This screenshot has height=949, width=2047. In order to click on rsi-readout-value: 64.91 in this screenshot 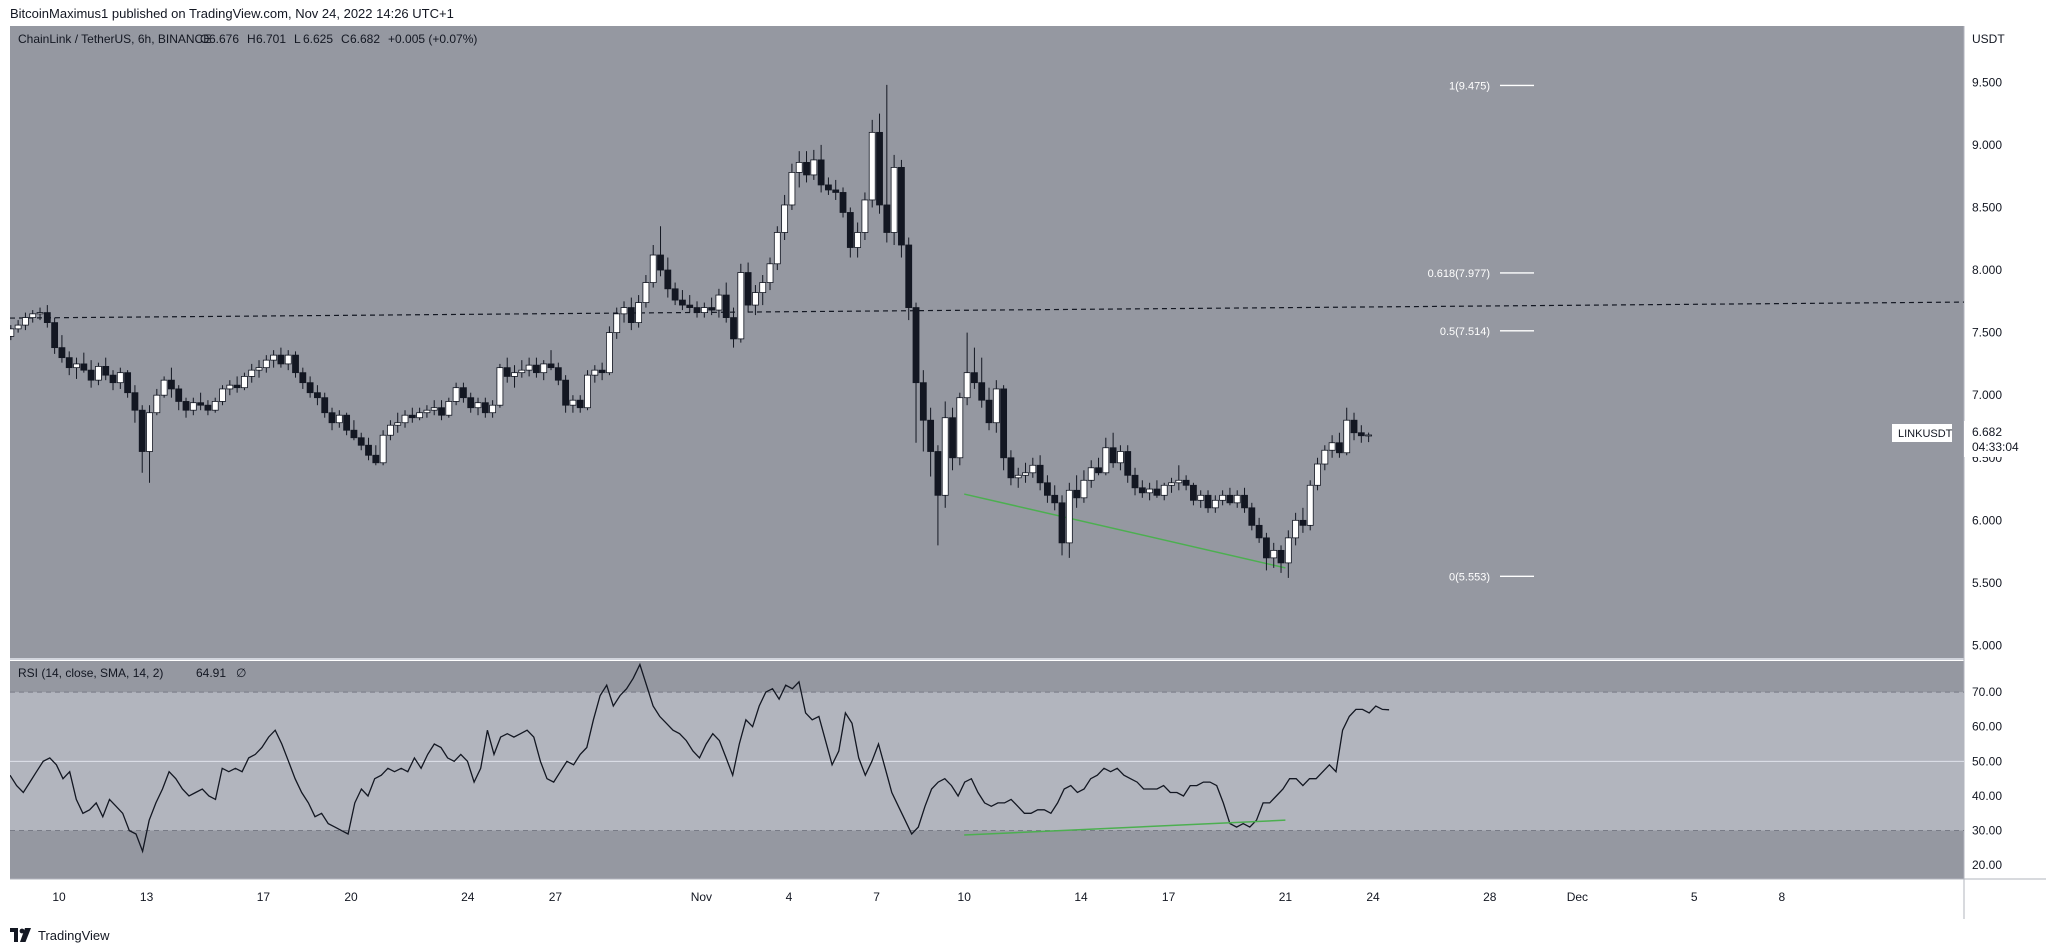, I will do `click(211, 673)`.